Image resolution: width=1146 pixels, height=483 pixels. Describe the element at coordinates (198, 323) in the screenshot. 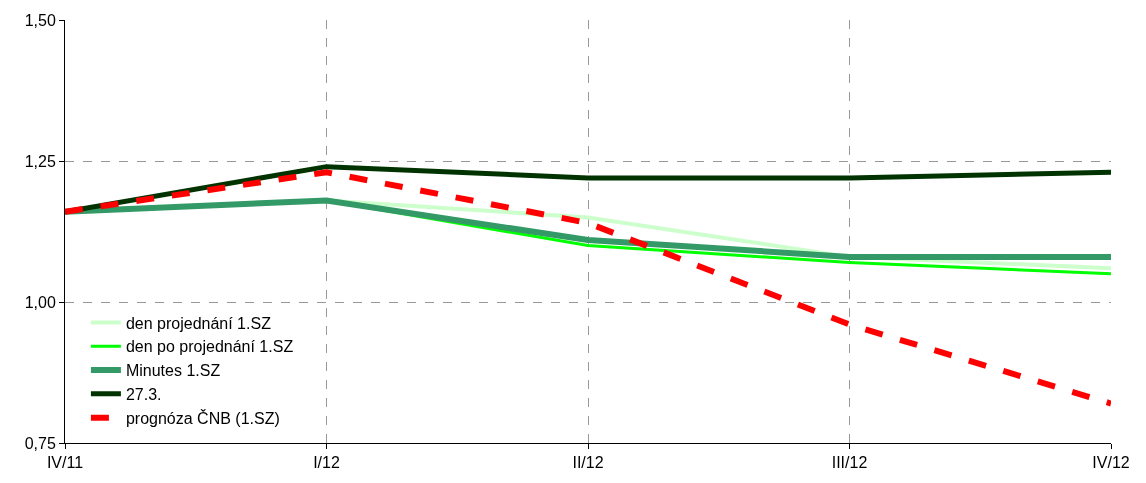

I see `legend-label: den projednání 1.SZ` at that location.